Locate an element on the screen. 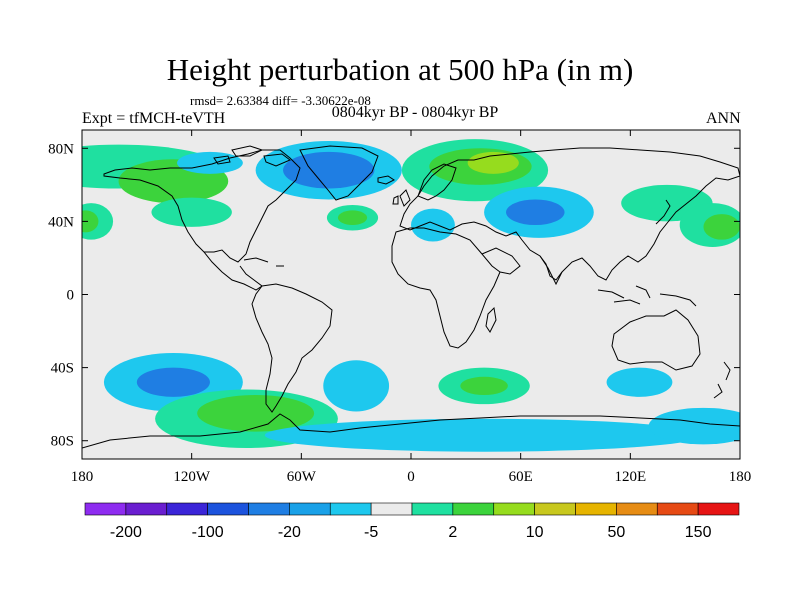  experiment-label: Expt = tfMCH-teVTH is located at coordinates (154, 118).